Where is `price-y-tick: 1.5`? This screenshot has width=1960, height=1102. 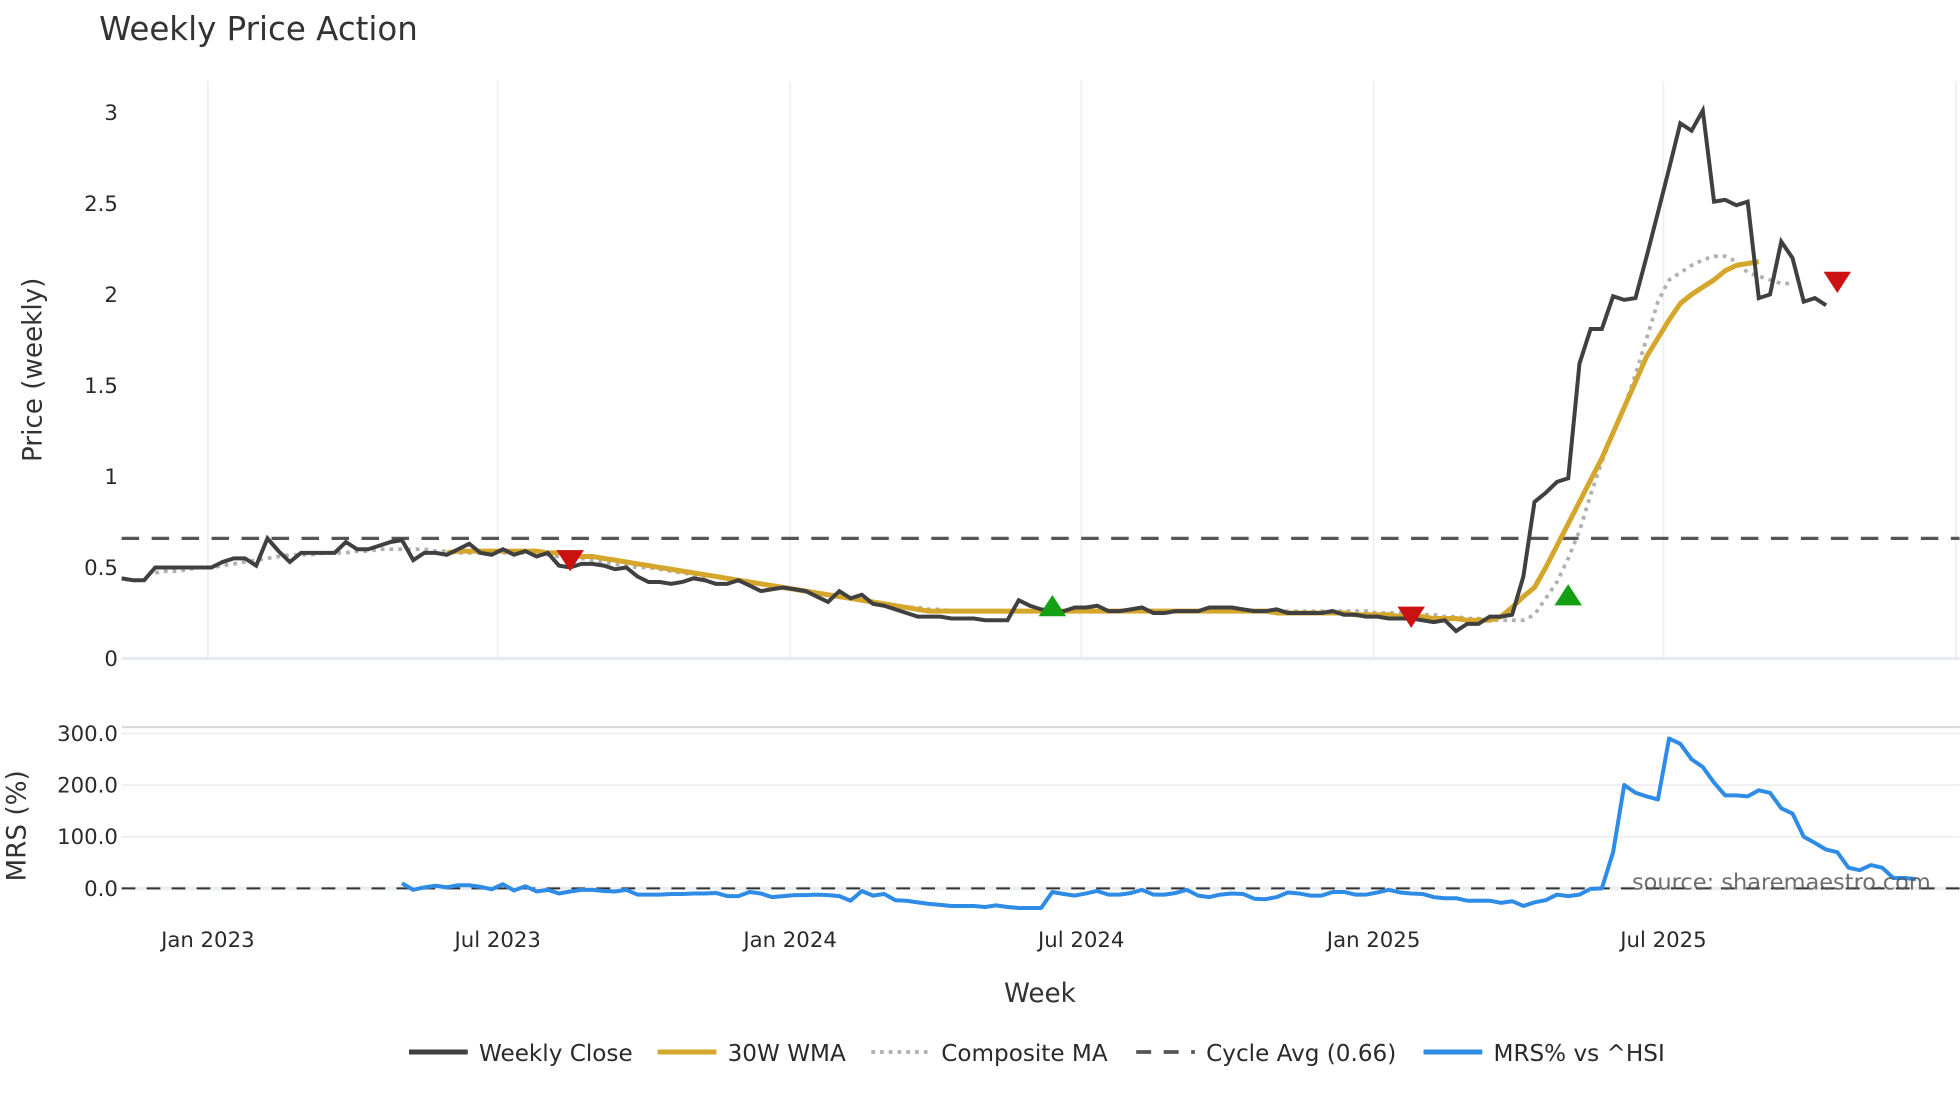 price-y-tick: 1.5 is located at coordinates (101, 386).